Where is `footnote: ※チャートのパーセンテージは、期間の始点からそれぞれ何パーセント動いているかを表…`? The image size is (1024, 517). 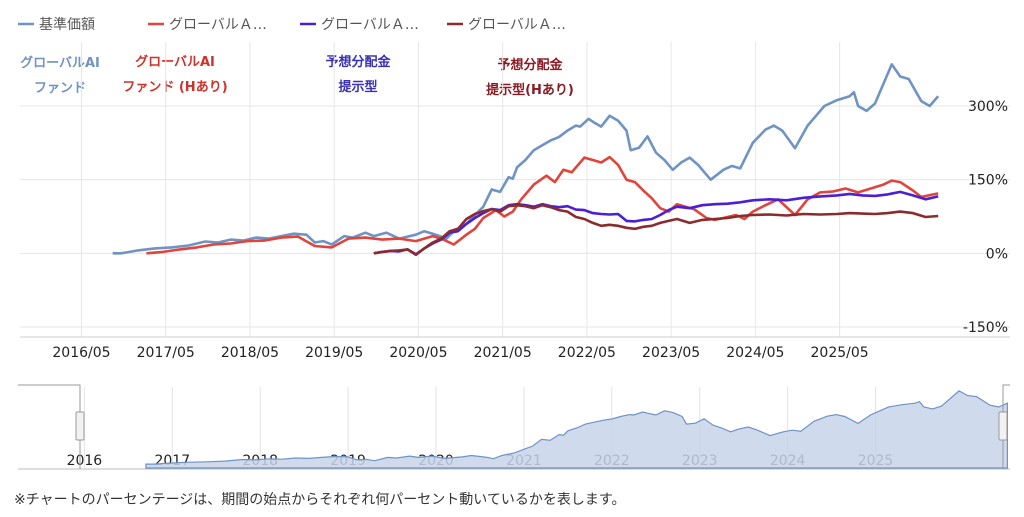 footnote: ※チャートのパーセンテージは、期間の始点からそれぞれ何パーセント動いているかを表… is located at coordinates (320, 500).